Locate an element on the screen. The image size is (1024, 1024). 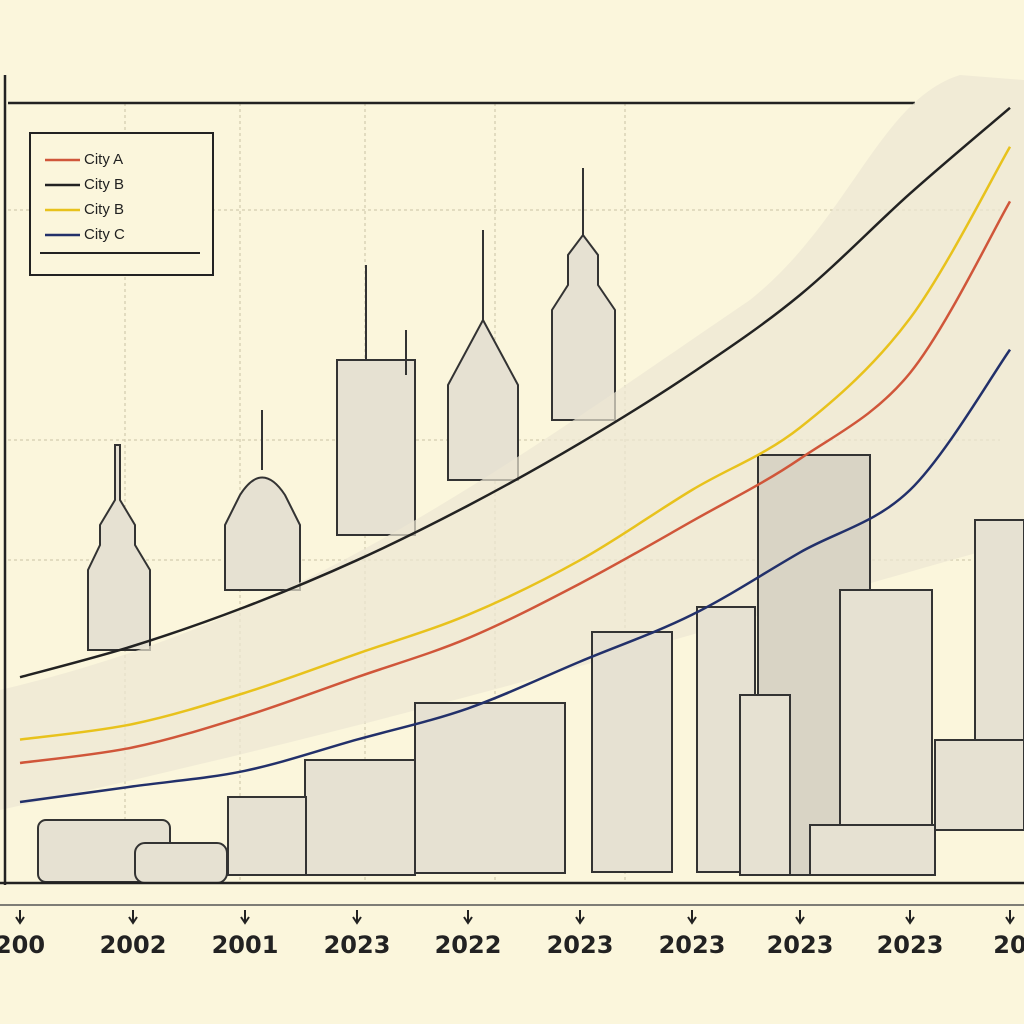
x-tick-label: 20 is located at coordinates (1008, 945).